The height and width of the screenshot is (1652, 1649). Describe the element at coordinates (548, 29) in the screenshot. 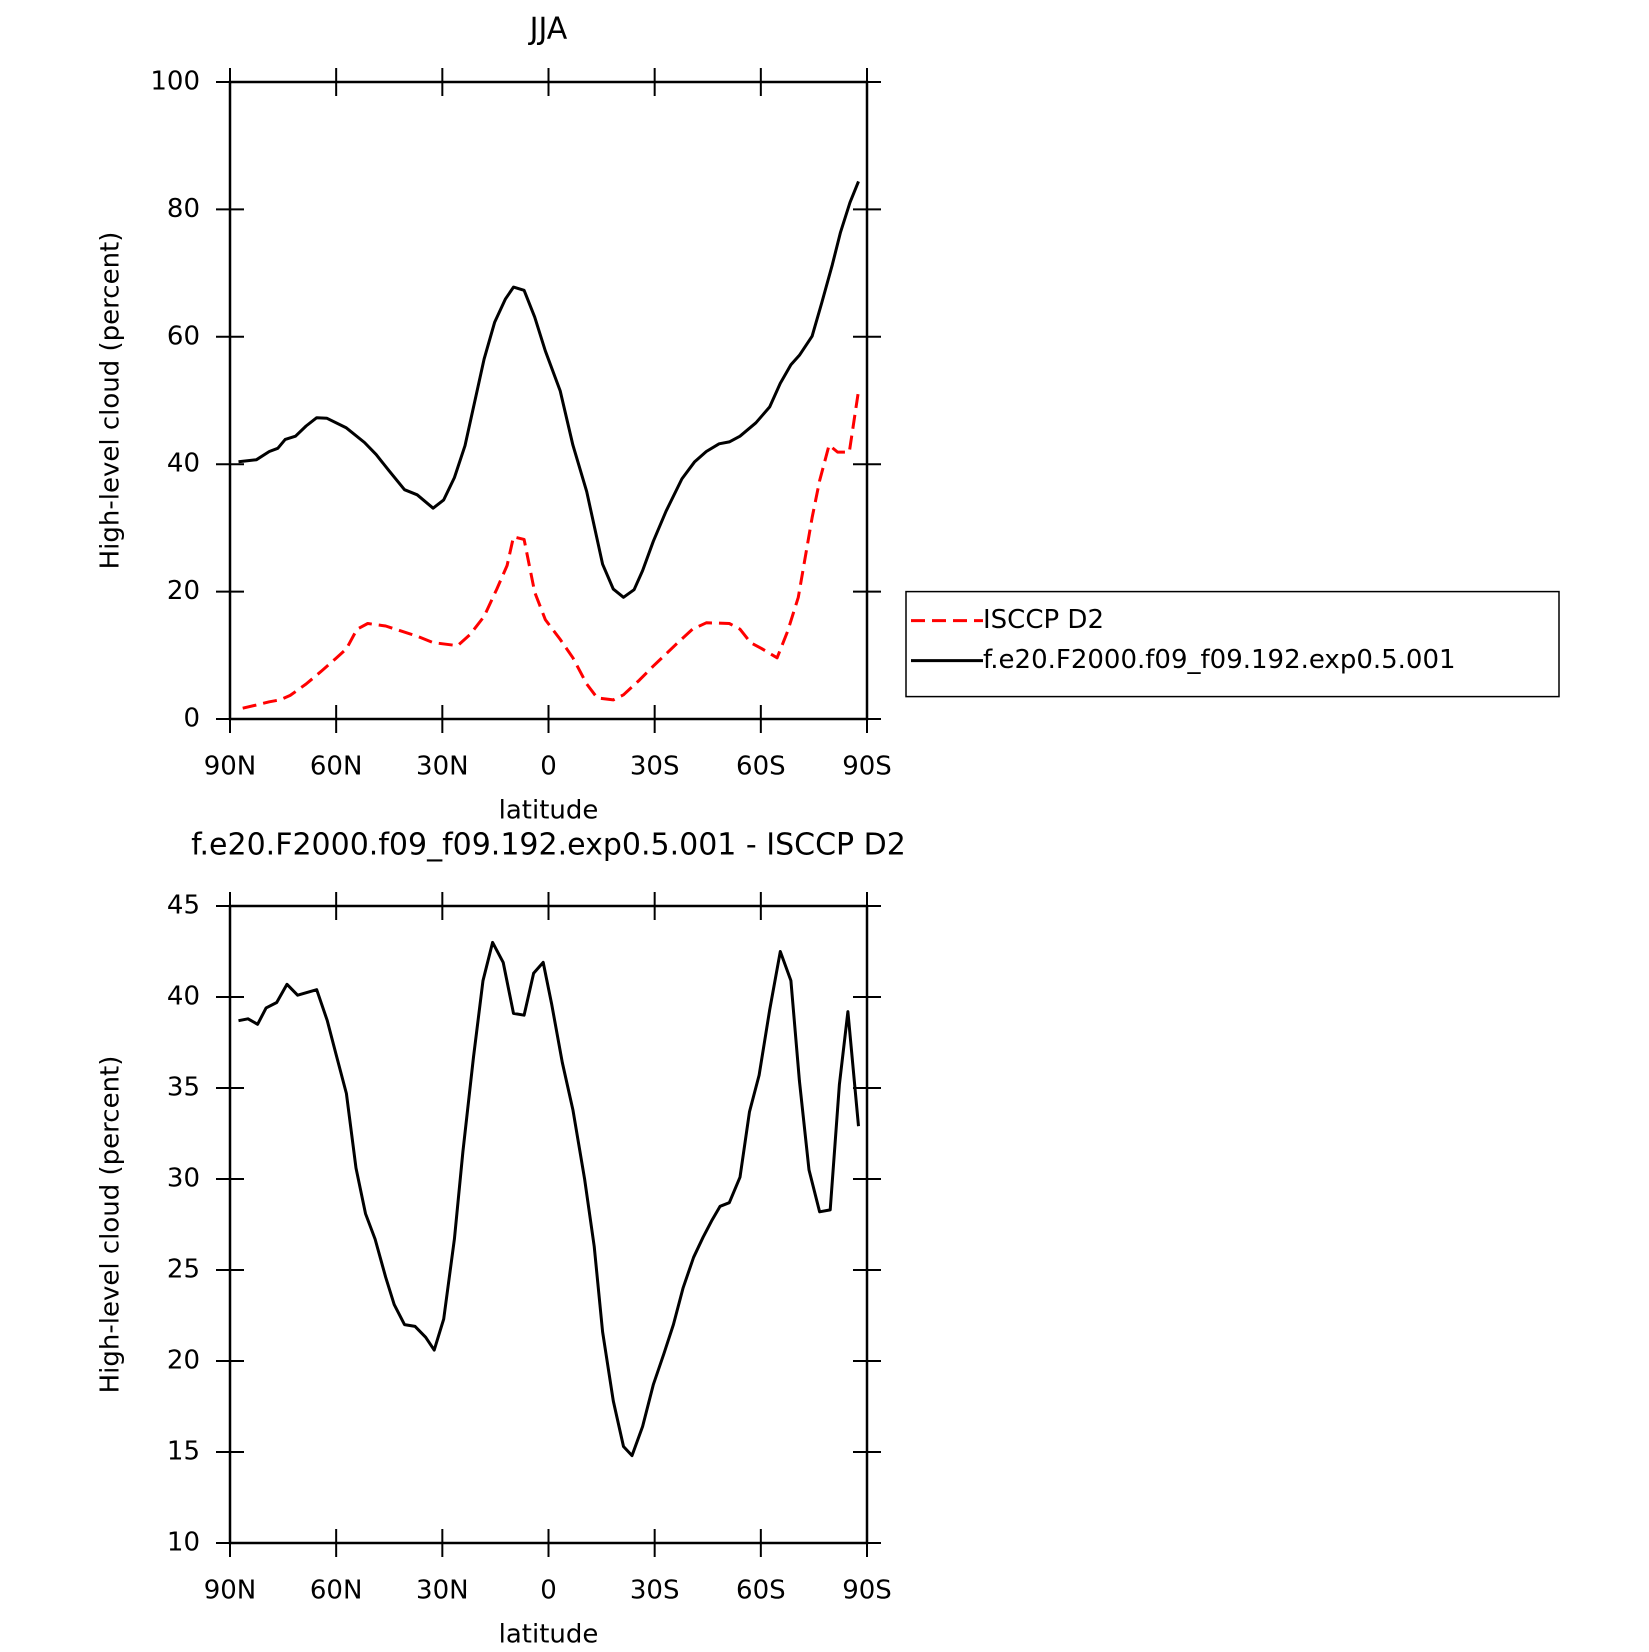

I see `chart-title: JJA` at that location.